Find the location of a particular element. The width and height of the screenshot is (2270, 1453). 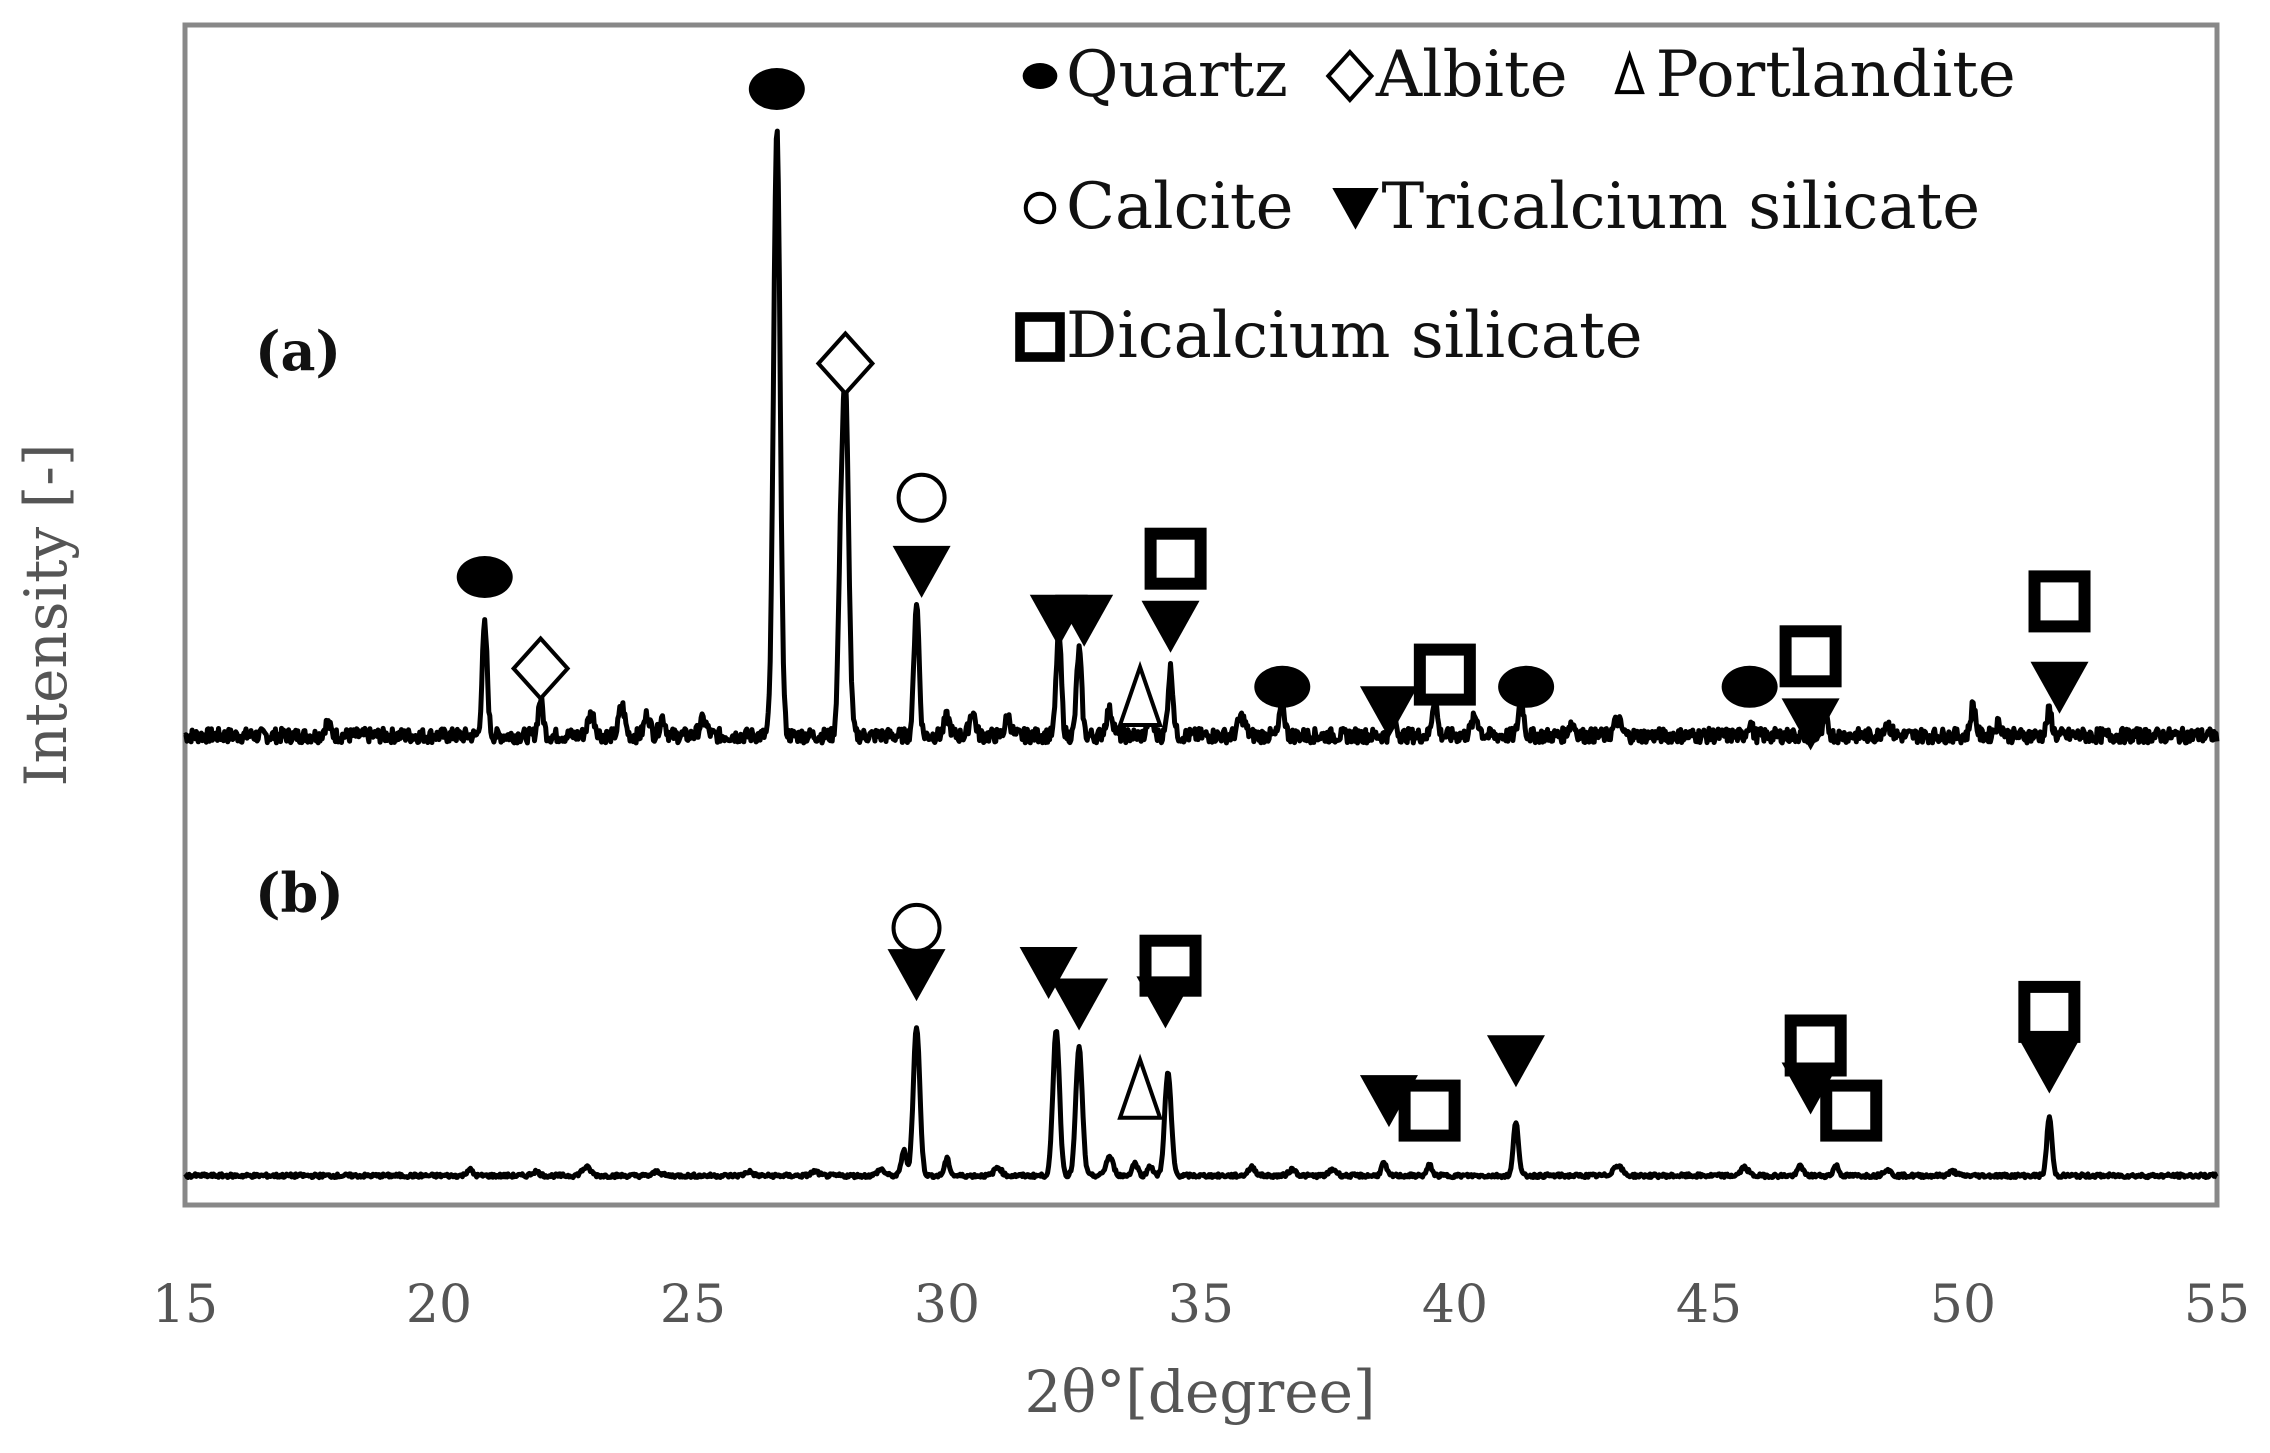

panel-label-b: (b) is located at coordinates (299, 893).